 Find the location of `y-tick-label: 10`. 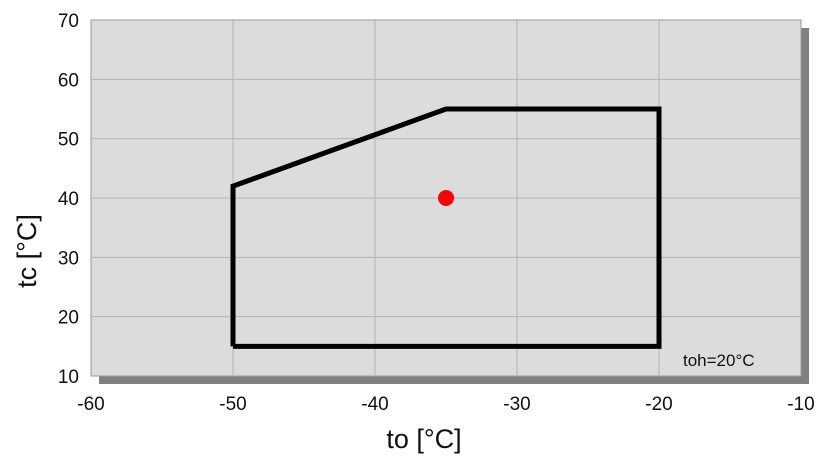

y-tick-label: 10 is located at coordinates (68, 377).